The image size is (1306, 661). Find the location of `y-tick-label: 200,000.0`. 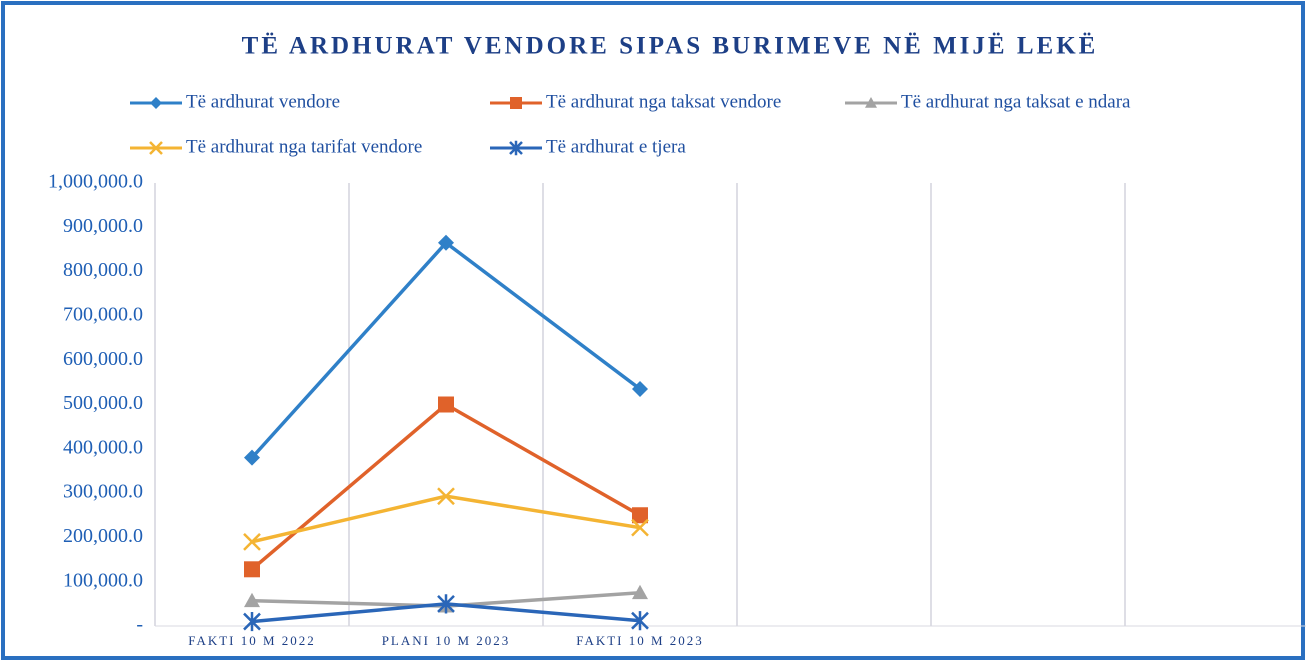

y-tick-label: 200,000.0 is located at coordinates (103, 536).